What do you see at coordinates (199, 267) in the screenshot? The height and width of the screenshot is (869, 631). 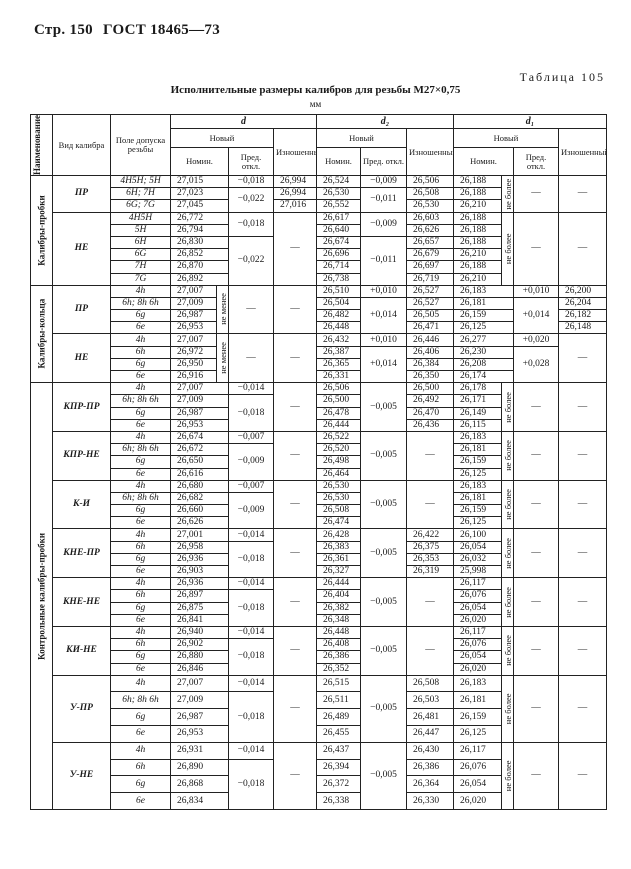 I see `cell-d-nominal: 26,870` at bounding box center [199, 267].